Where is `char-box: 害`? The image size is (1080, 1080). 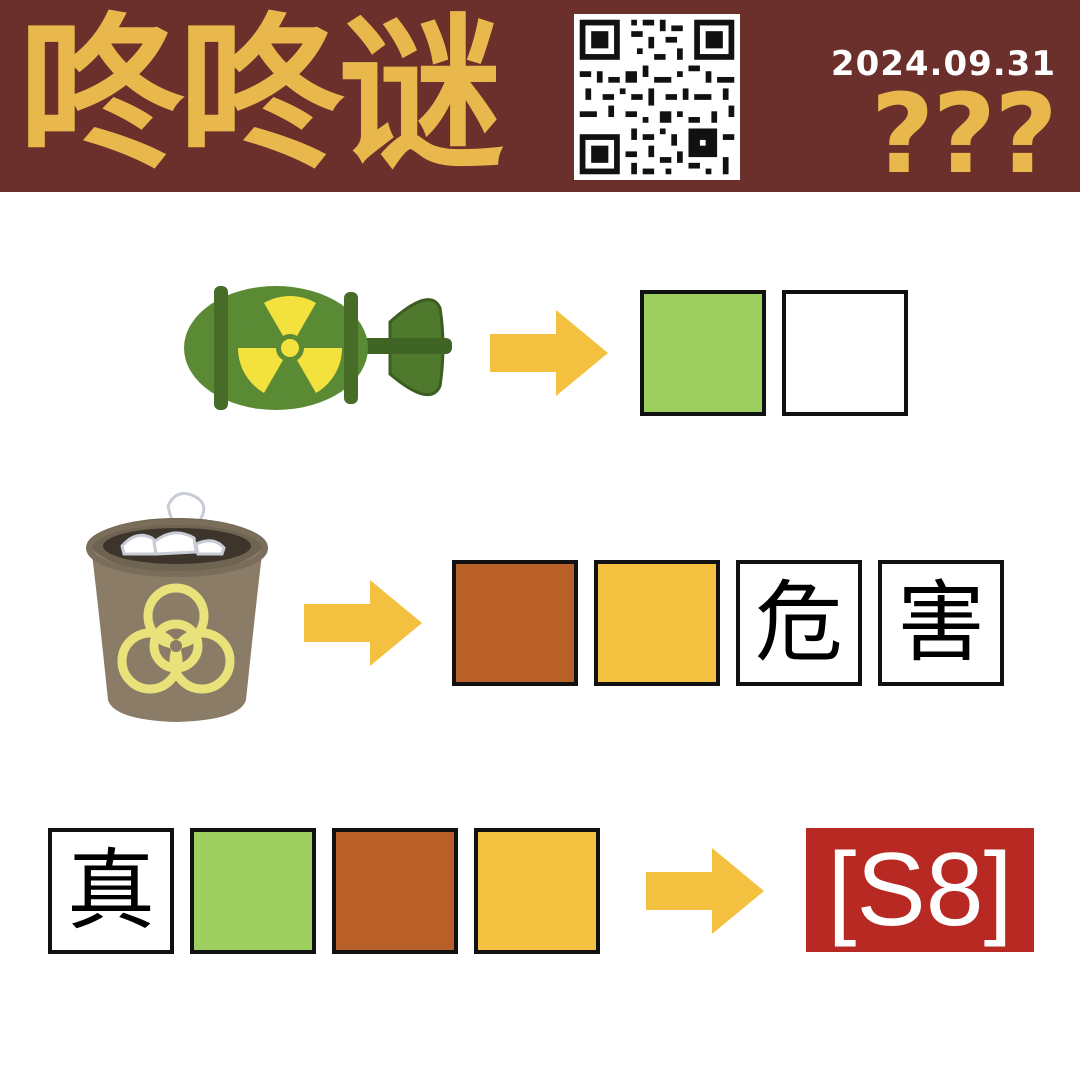
char-box: 害 is located at coordinates (941, 623).